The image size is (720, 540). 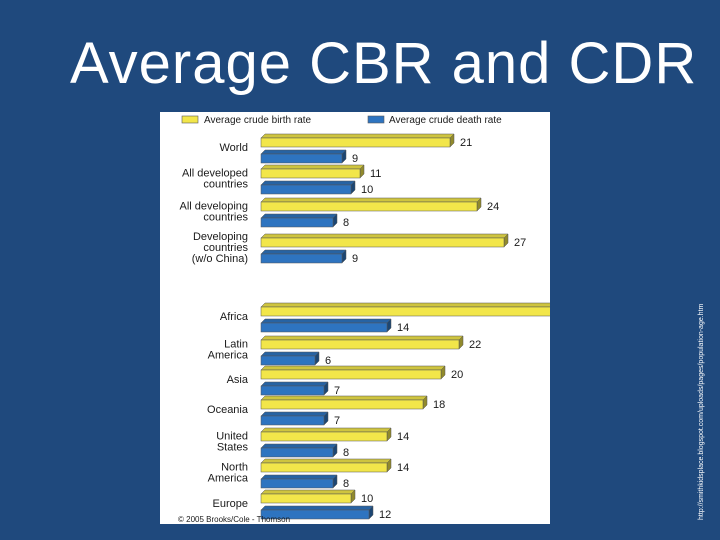 What do you see at coordinates (220, 259) in the screenshot?
I see `category-label-developing-countries-w-o-china-3: (w/o China)` at bounding box center [220, 259].